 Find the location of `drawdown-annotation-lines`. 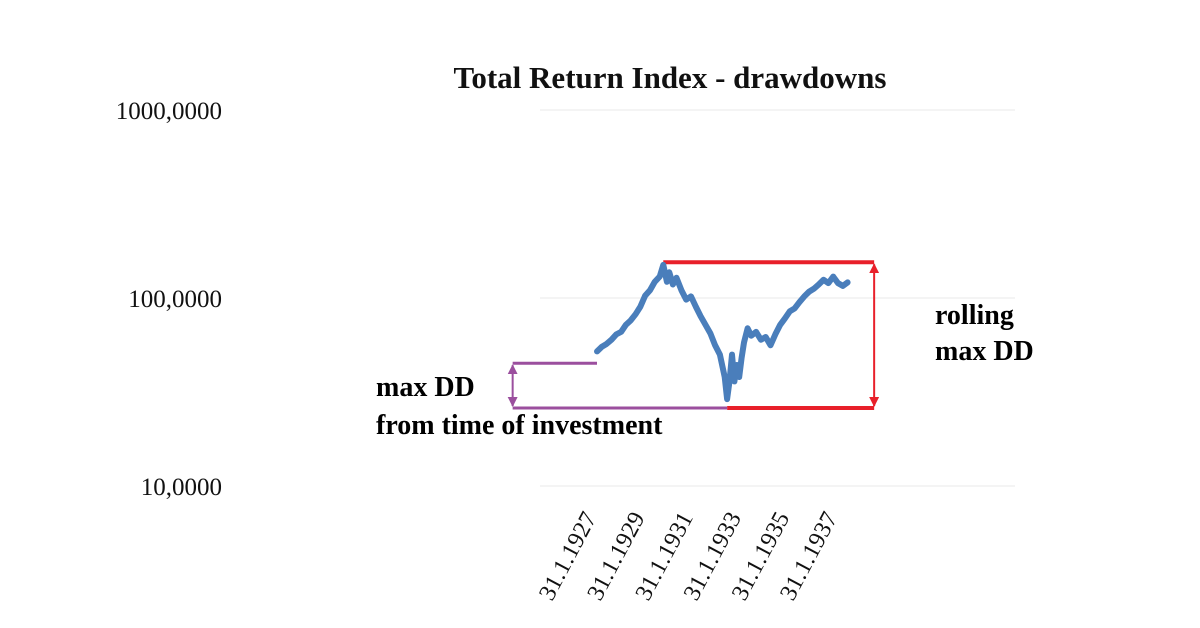

drawdown-annotation-lines is located at coordinates (693, 335).